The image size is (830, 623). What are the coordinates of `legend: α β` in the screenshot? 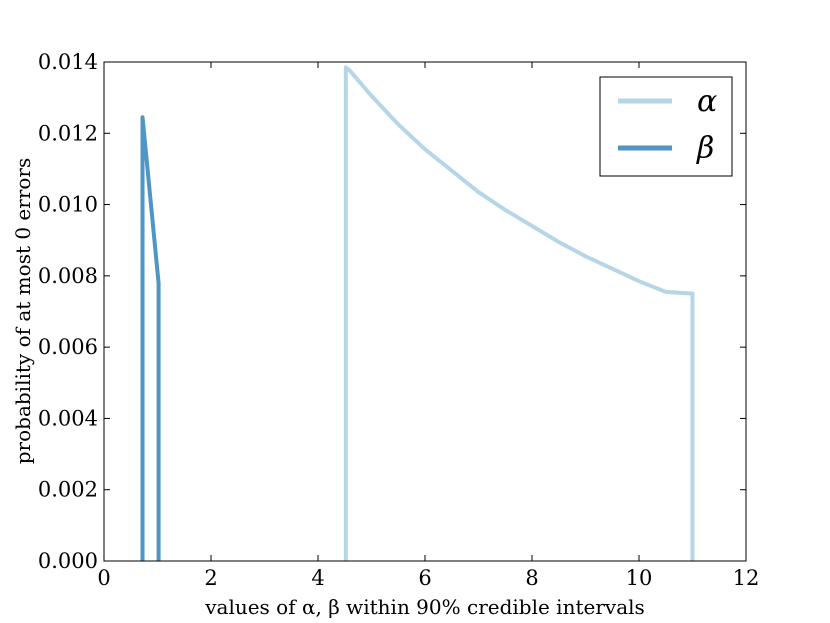 It's located at (666, 126).